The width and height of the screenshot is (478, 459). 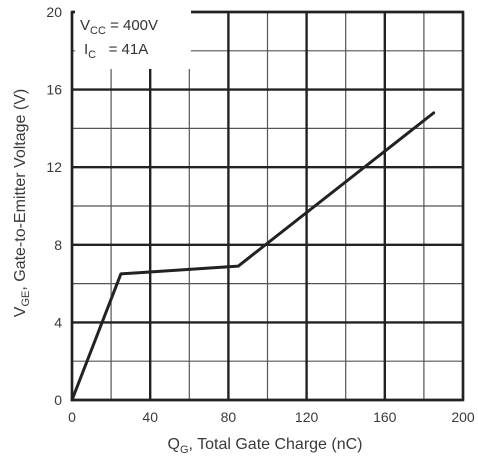 What do you see at coordinates (58, 322) in the screenshot?
I see `y-tick-label: 4` at bounding box center [58, 322].